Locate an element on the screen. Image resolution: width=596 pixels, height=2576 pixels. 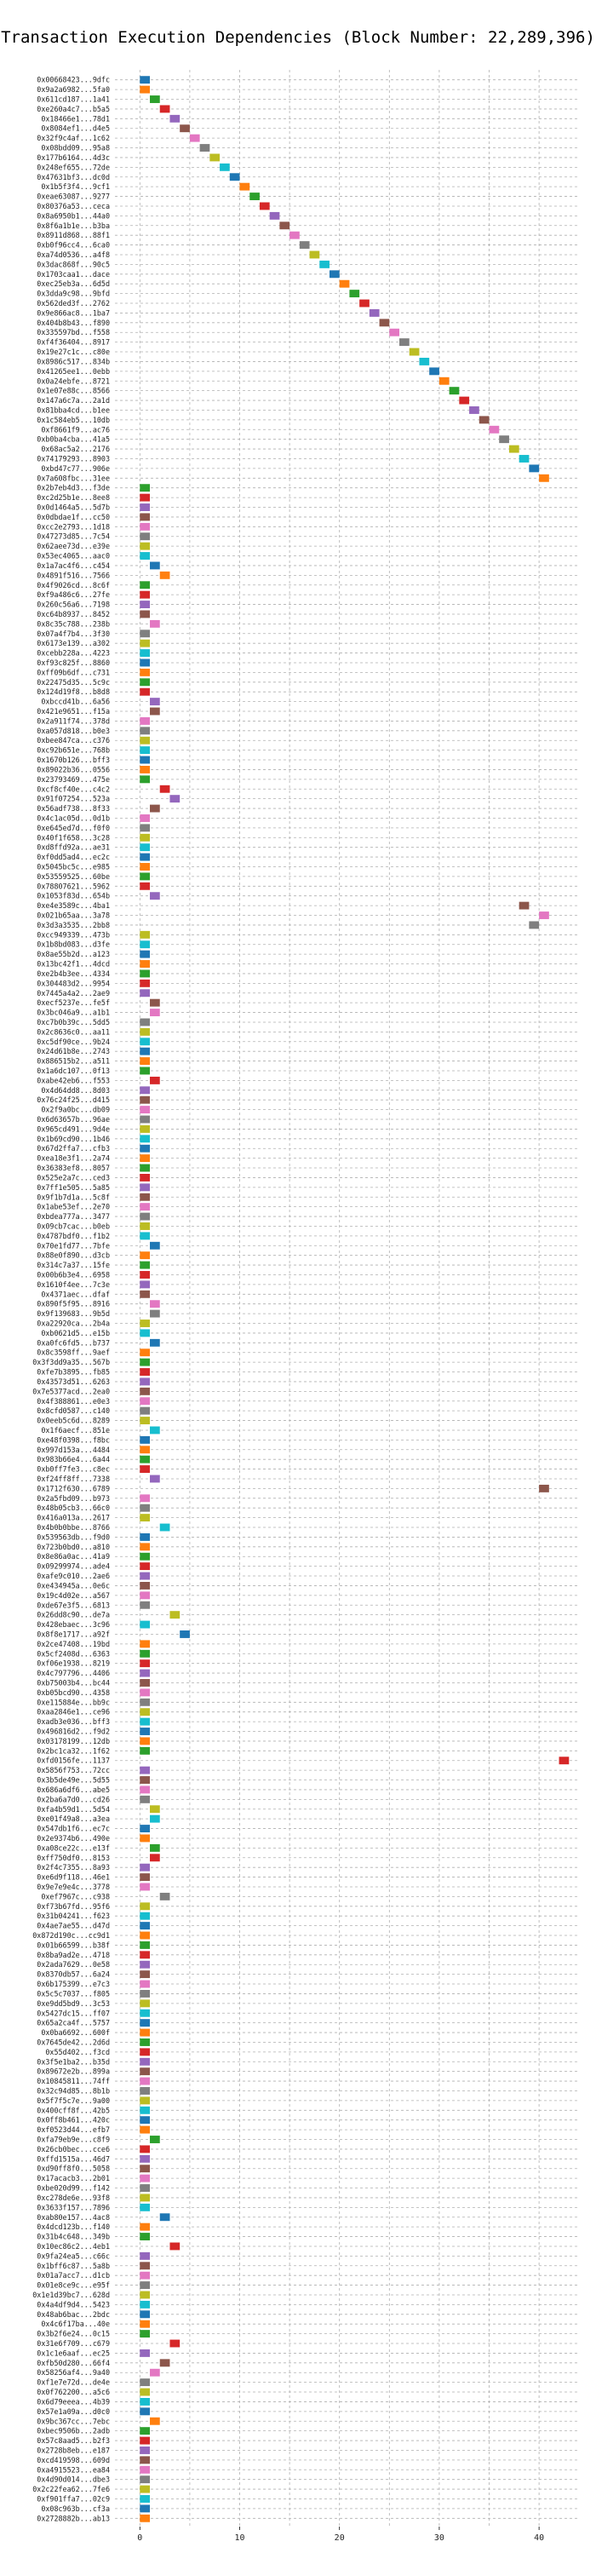
y-tick-label: 0x48ab6bac...2bdc is located at coordinates (73, 2314).